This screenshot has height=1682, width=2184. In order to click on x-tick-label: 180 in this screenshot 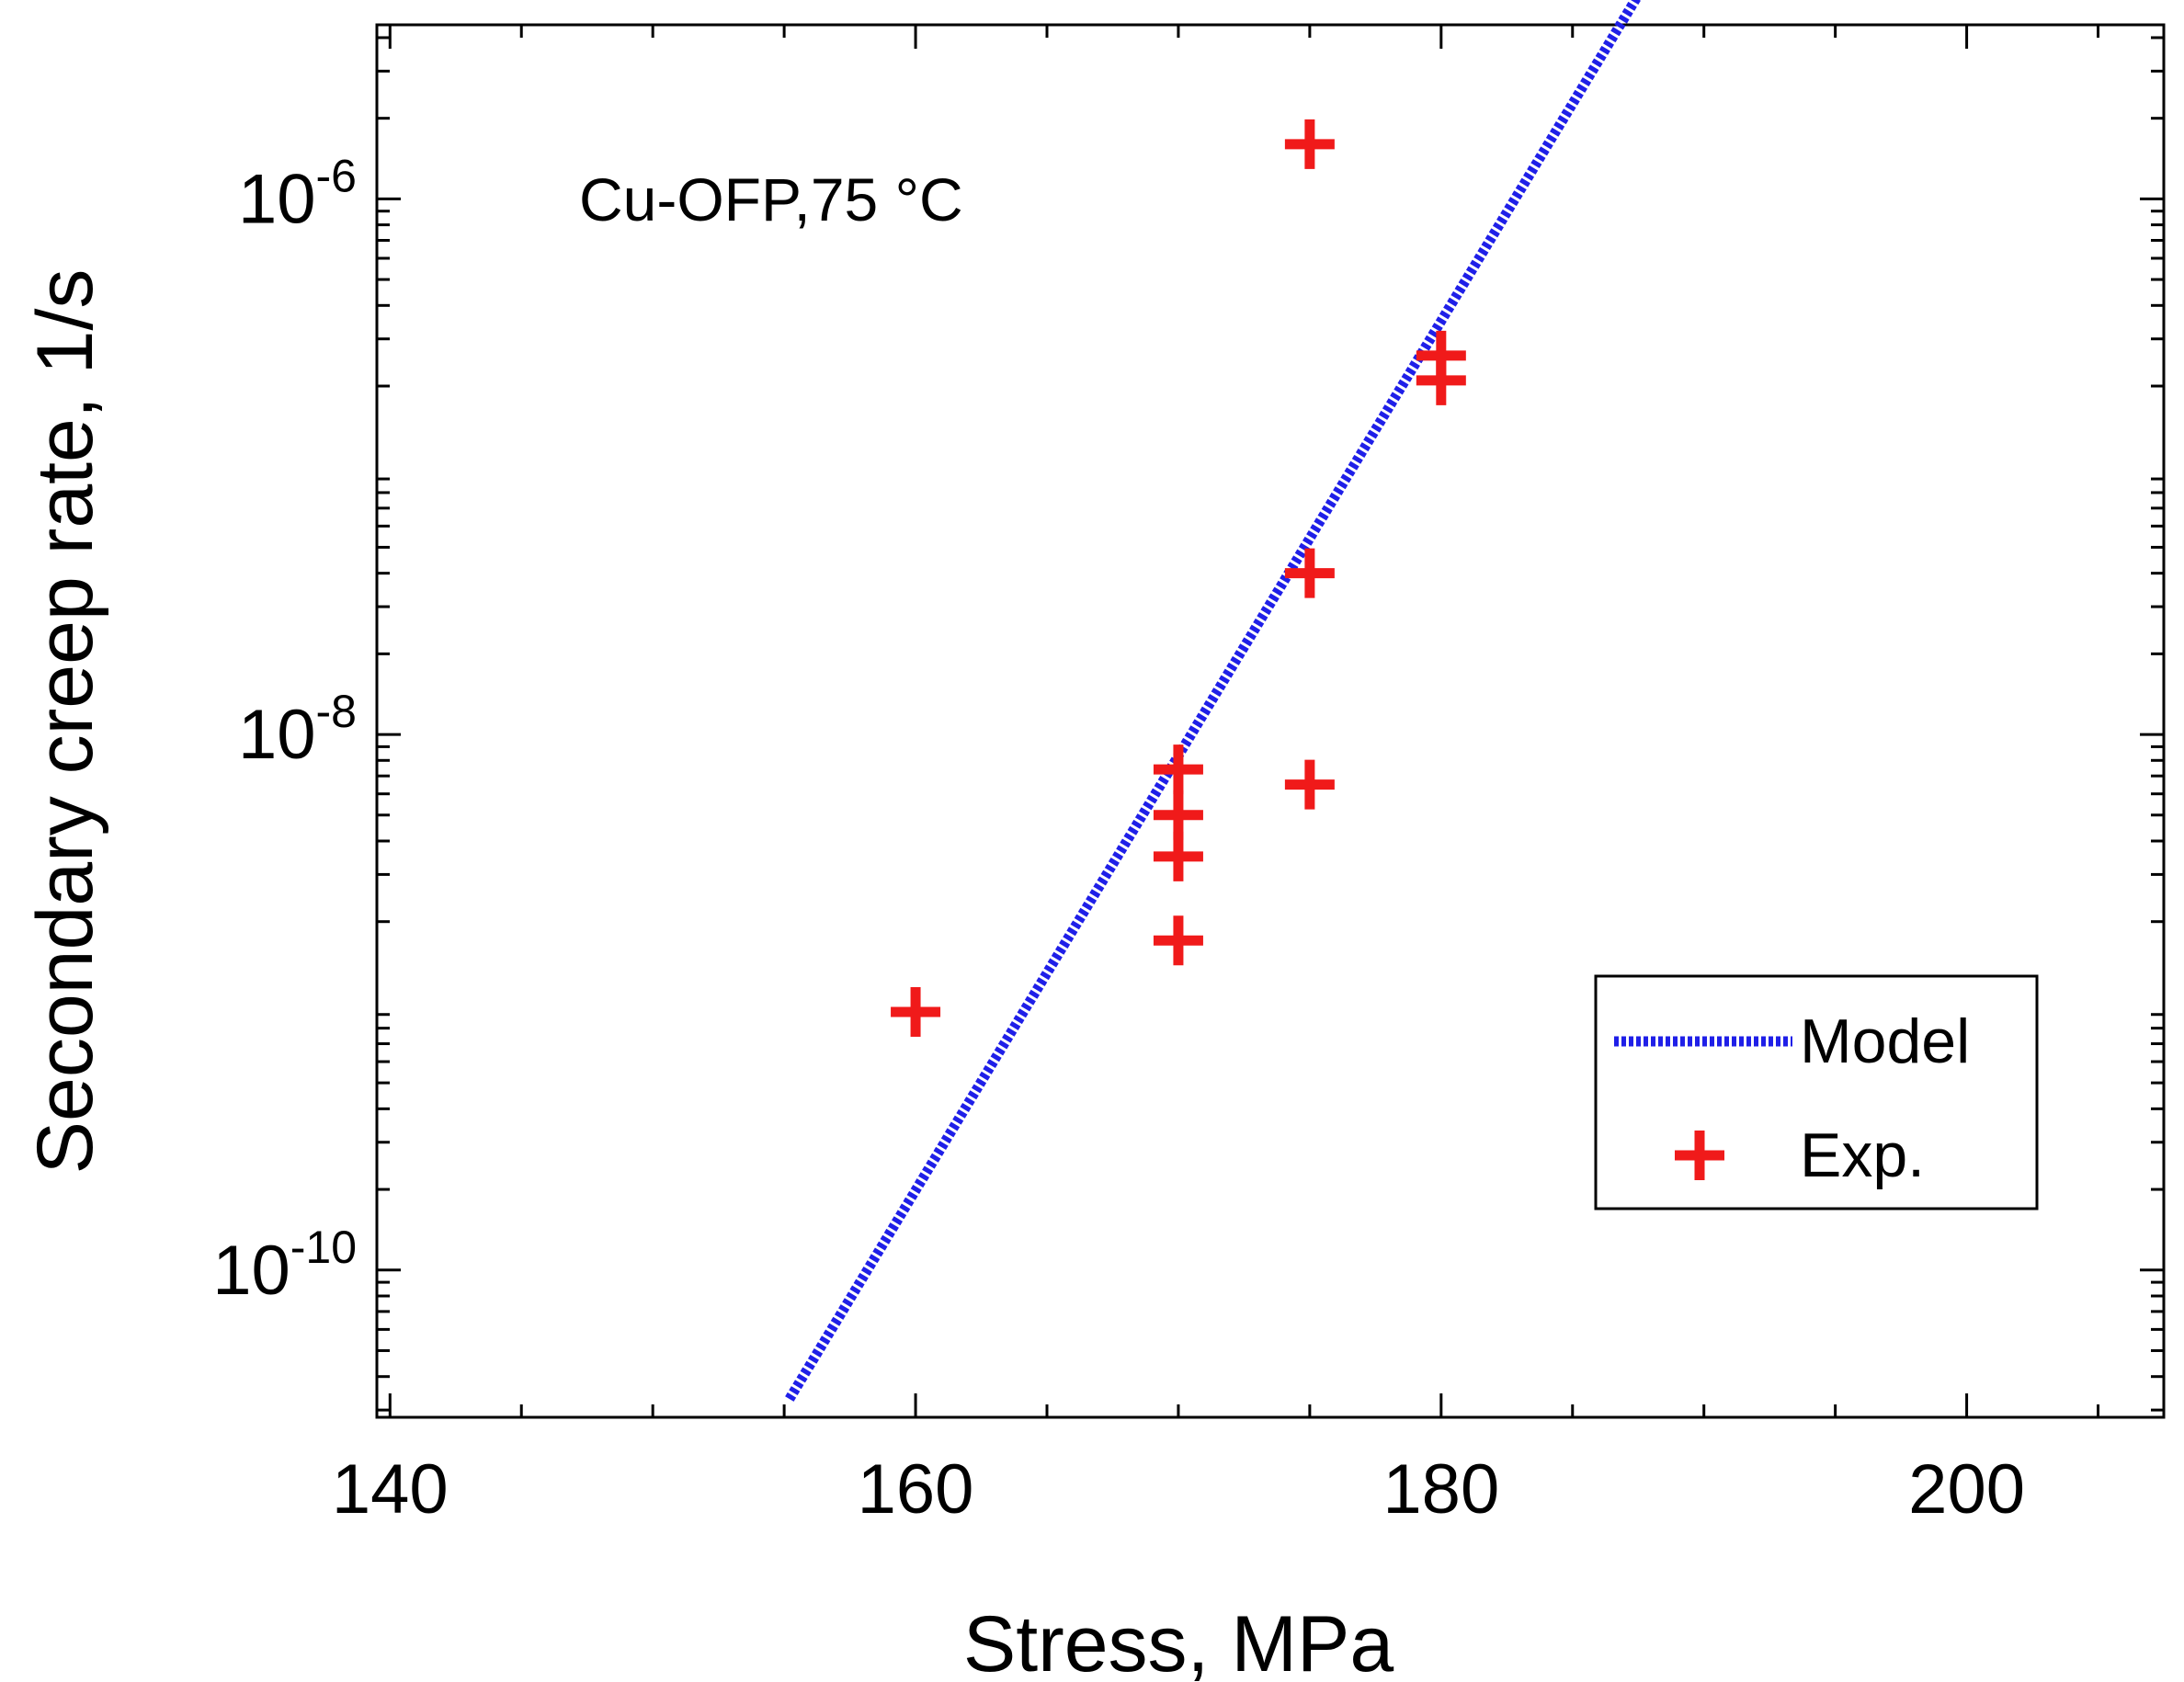, I will do `click(1440, 1489)`.